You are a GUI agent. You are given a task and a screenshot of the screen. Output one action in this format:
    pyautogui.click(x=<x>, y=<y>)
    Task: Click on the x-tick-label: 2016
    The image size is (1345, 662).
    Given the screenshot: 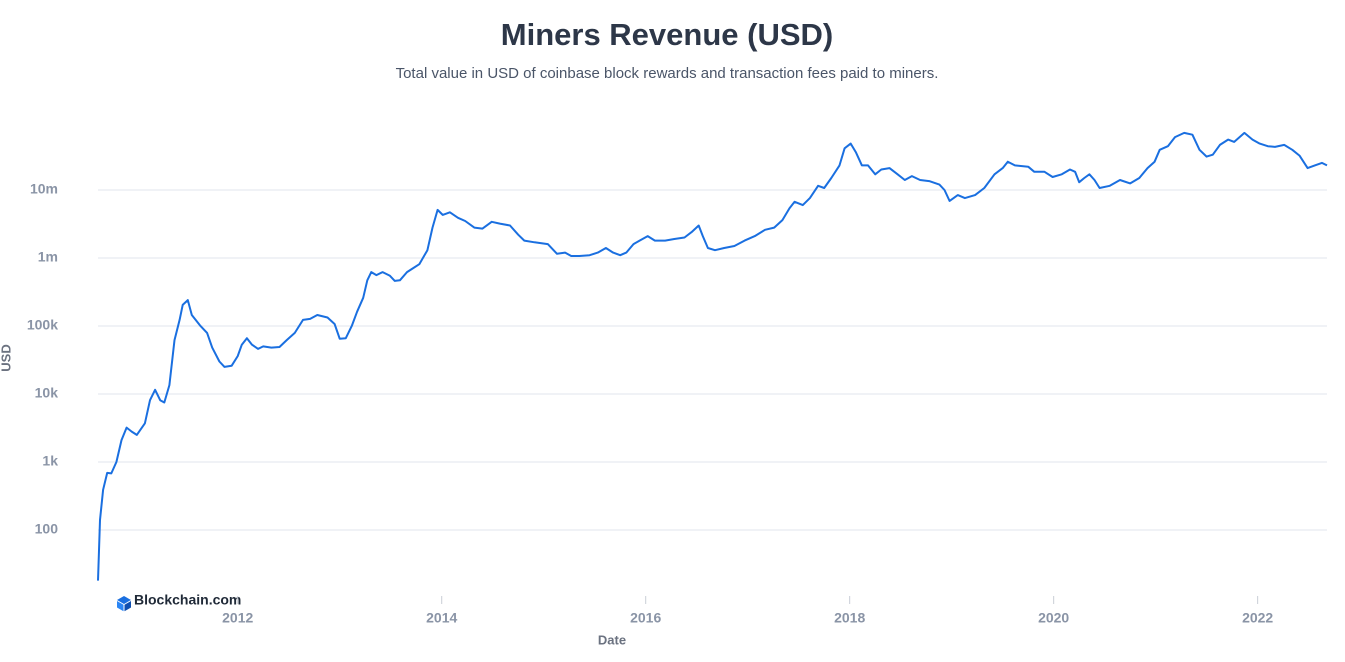 What is the action you would take?
    pyautogui.click(x=645, y=618)
    